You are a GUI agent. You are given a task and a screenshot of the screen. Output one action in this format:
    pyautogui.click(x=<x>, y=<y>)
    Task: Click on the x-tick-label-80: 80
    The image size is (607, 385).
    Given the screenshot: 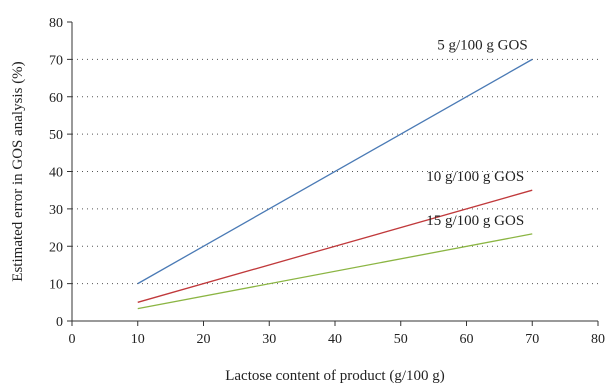 What is the action you would take?
    pyautogui.click(x=598, y=339)
    